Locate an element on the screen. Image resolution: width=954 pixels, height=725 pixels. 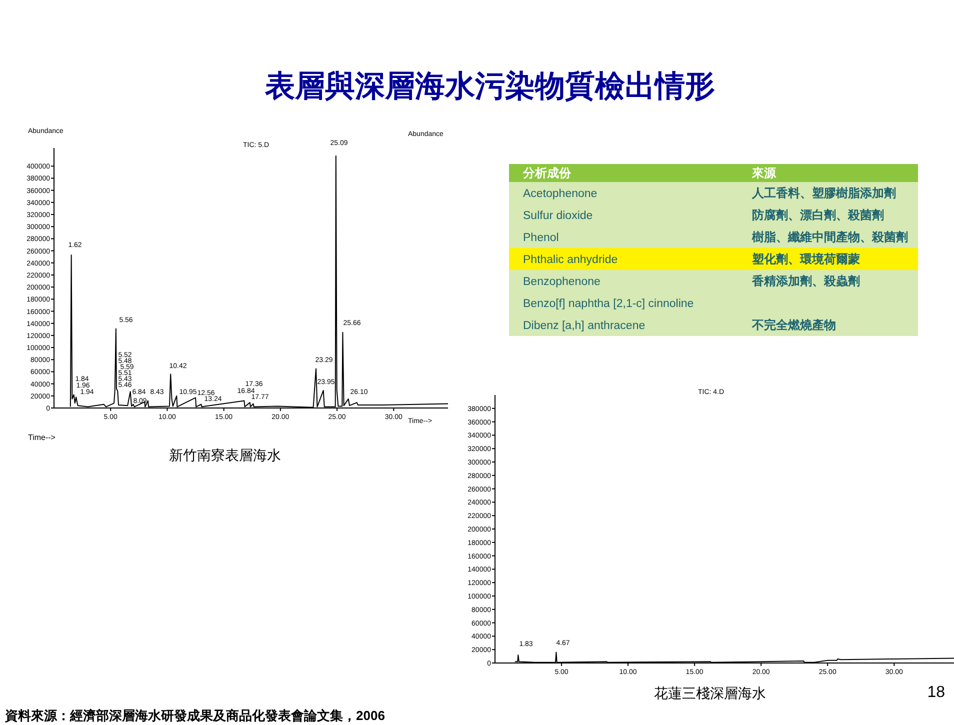
annotation: 新竹南寮表層海水 is located at coordinates (225, 456).